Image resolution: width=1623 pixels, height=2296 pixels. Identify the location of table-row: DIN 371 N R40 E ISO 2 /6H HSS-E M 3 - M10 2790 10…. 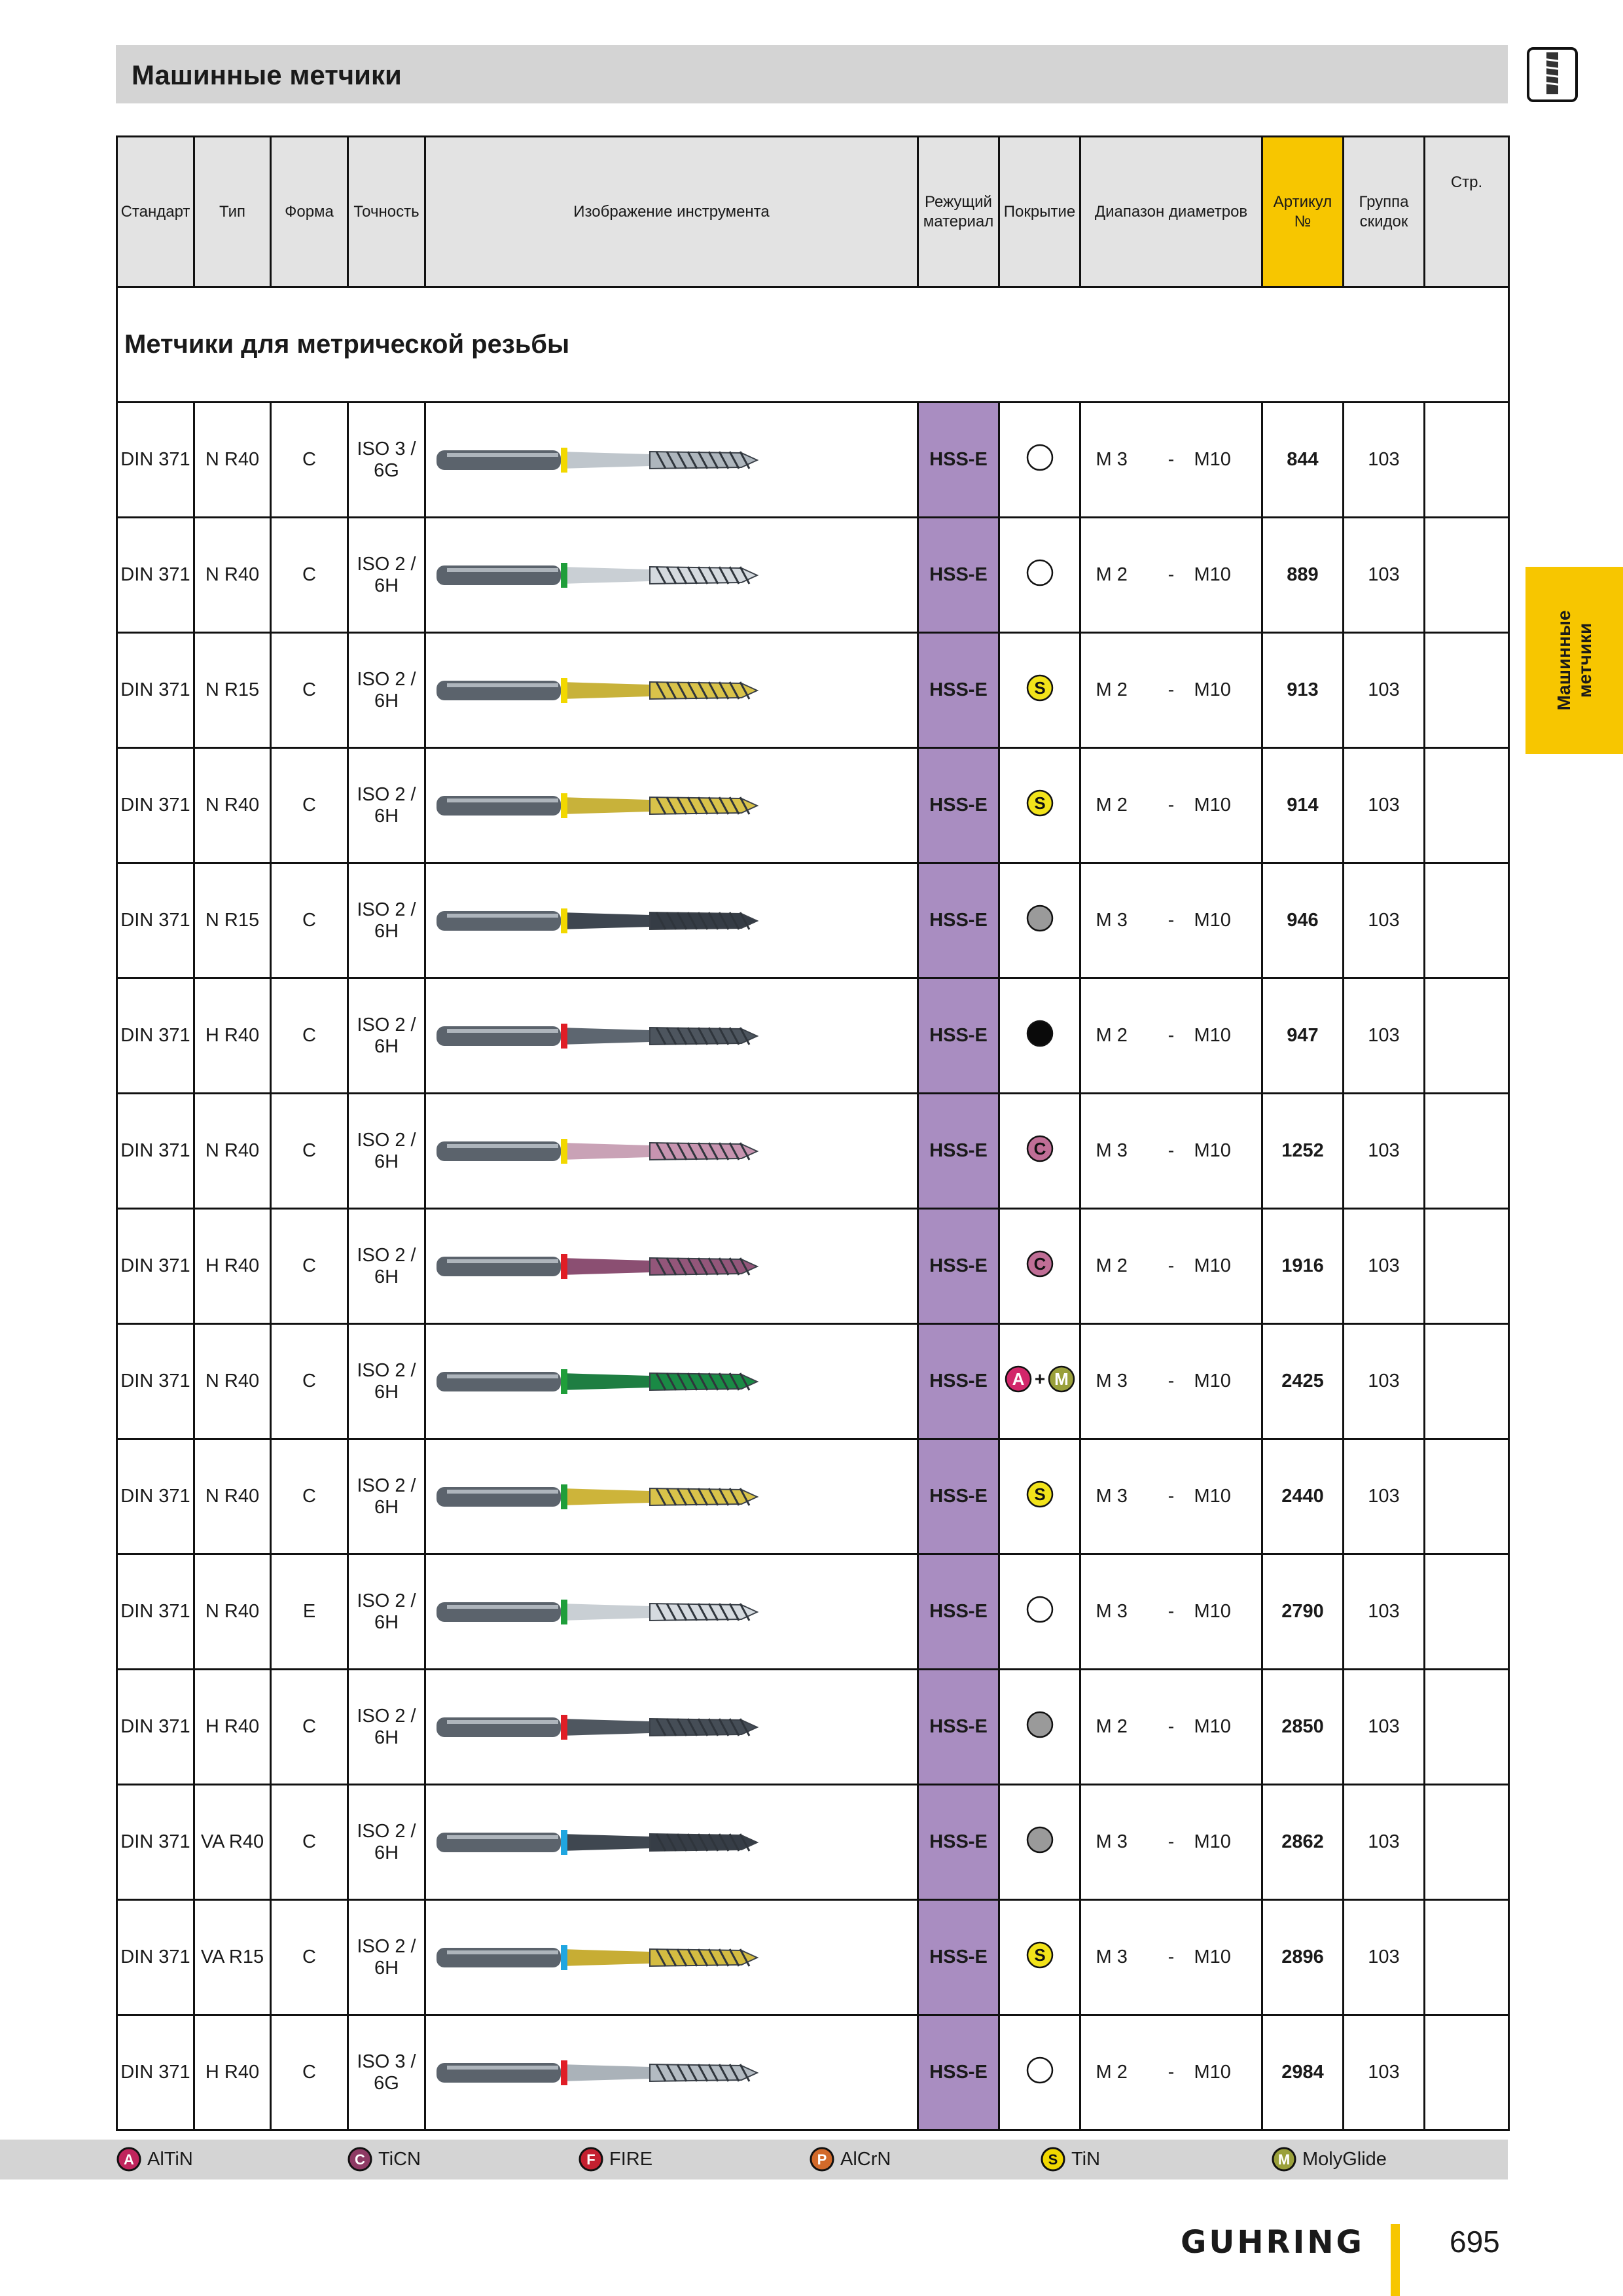
(813, 1611).